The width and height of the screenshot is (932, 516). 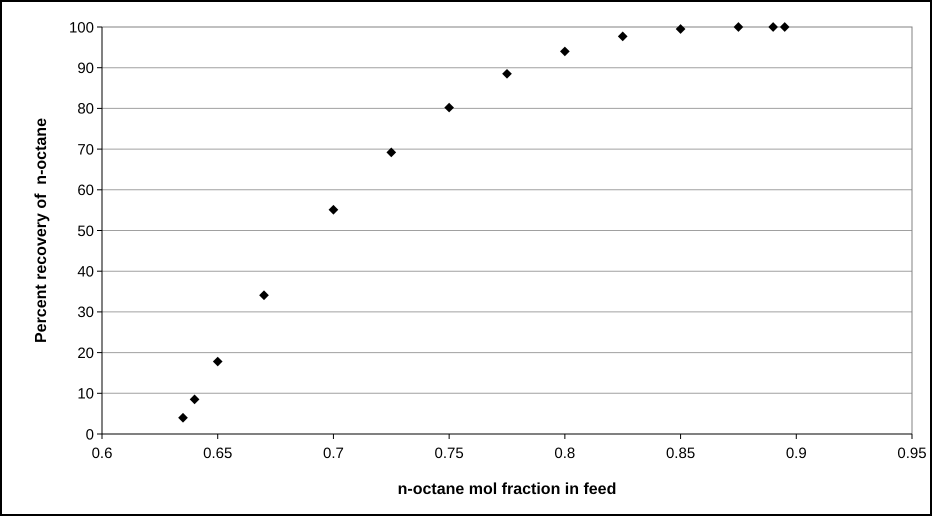 I want to click on y-tick-label: 50, so click(x=85, y=231).